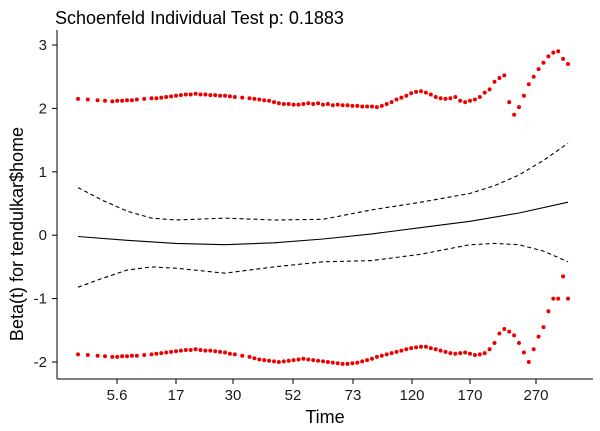  I want to click on y-tick-label: 1, so click(43, 172).